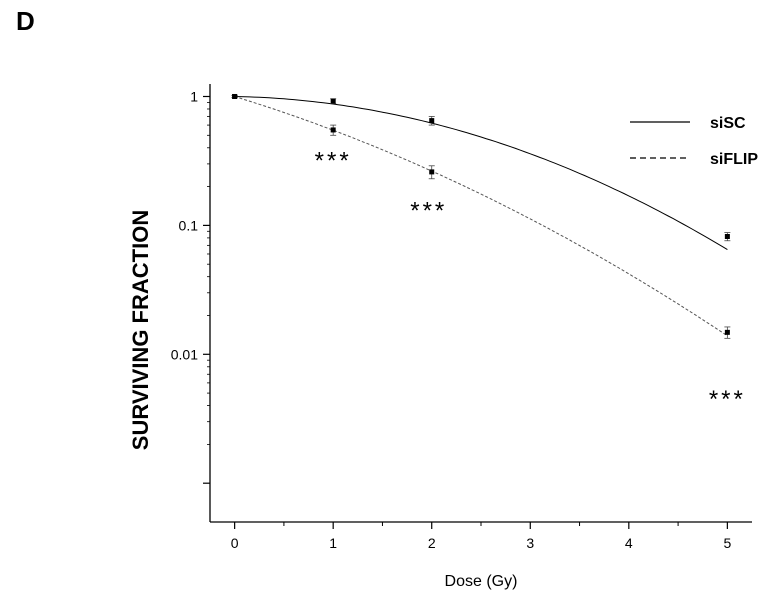 The width and height of the screenshot is (775, 596). What do you see at coordinates (629, 543) in the screenshot?
I see `x-tick-label: 4` at bounding box center [629, 543].